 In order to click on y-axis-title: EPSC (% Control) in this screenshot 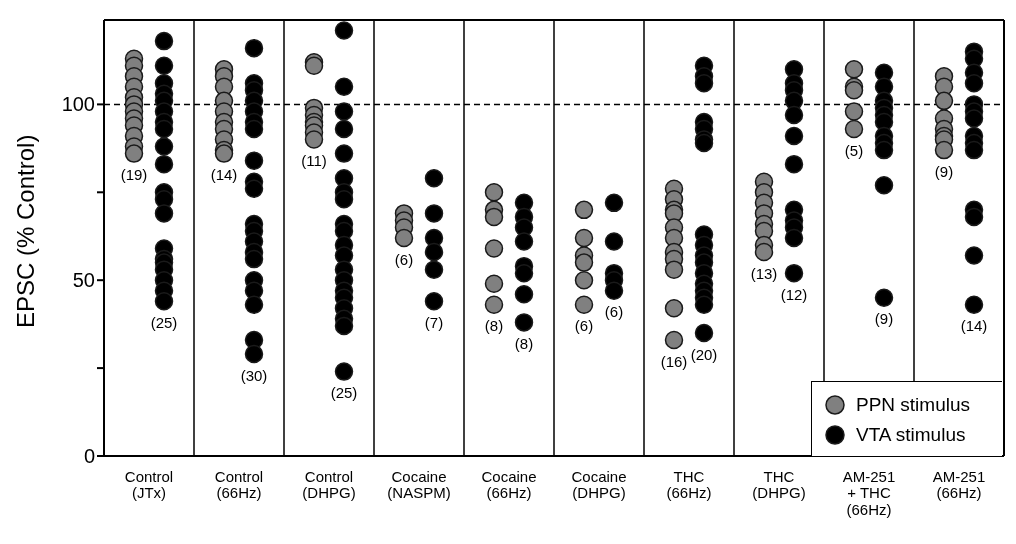, I will do `click(25, 231)`.